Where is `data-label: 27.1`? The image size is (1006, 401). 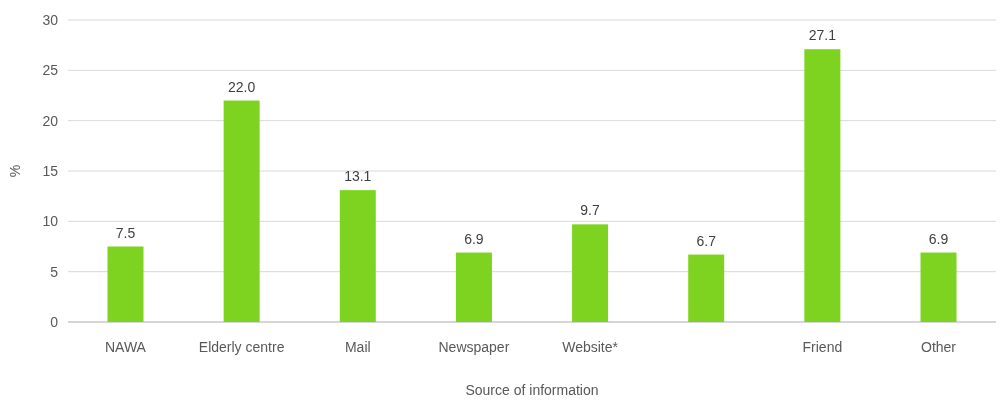 data-label: 27.1 is located at coordinates (822, 35).